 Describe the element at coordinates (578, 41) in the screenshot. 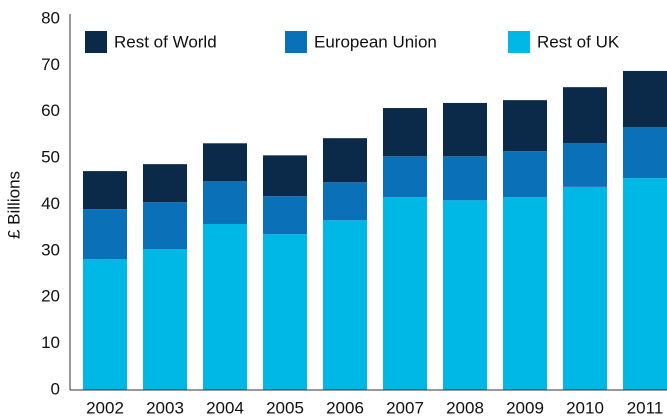

I see `legend-label: Rest of UK` at that location.